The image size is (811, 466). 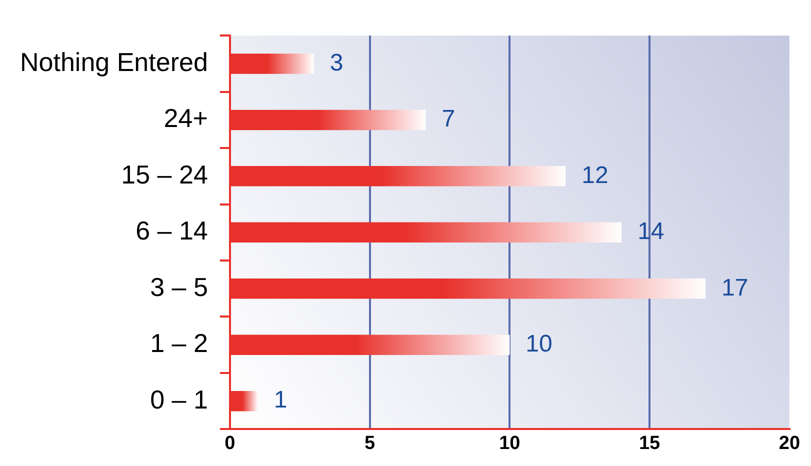 I want to click on y-tick-label: 0 – 1, so click(x=179, y=399).